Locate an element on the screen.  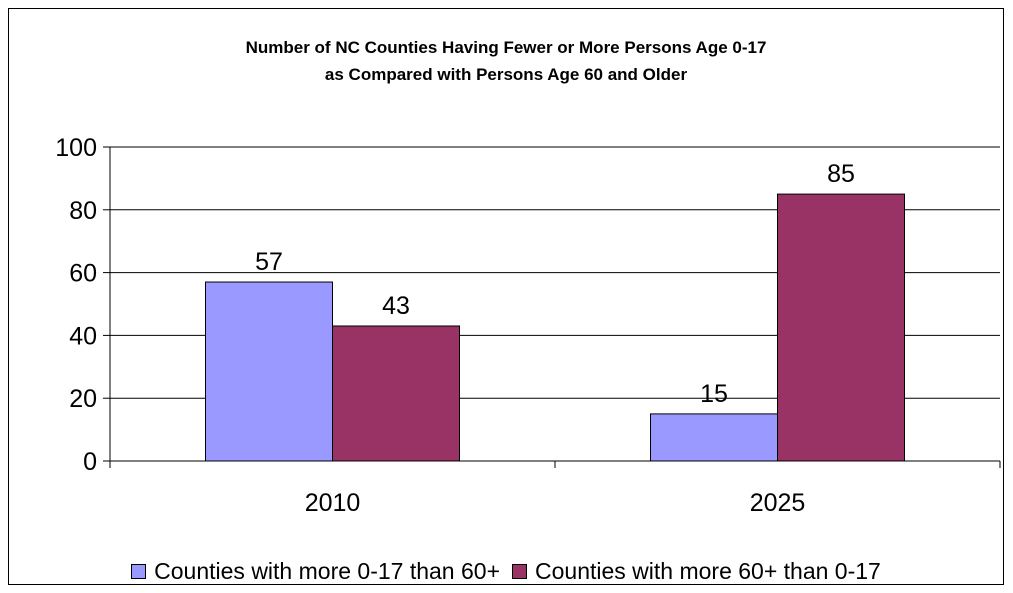
y-tick-label: 0 is located at coordinates (90, 462).